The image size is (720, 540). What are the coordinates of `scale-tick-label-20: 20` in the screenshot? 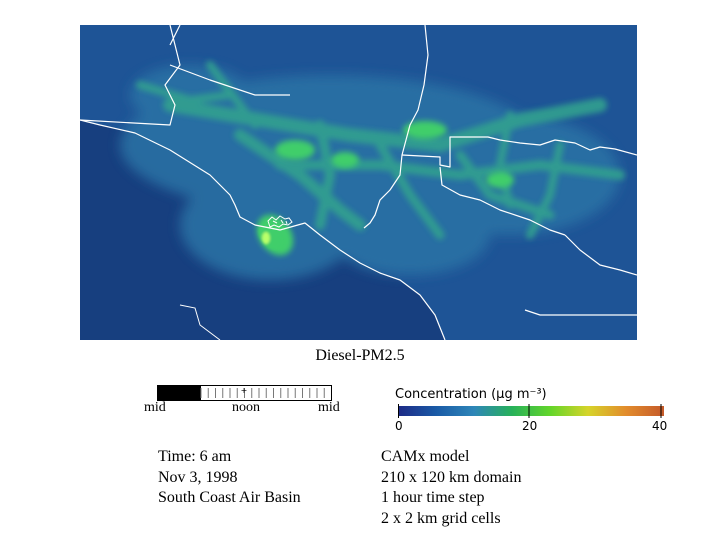 It's located at (530, 426).